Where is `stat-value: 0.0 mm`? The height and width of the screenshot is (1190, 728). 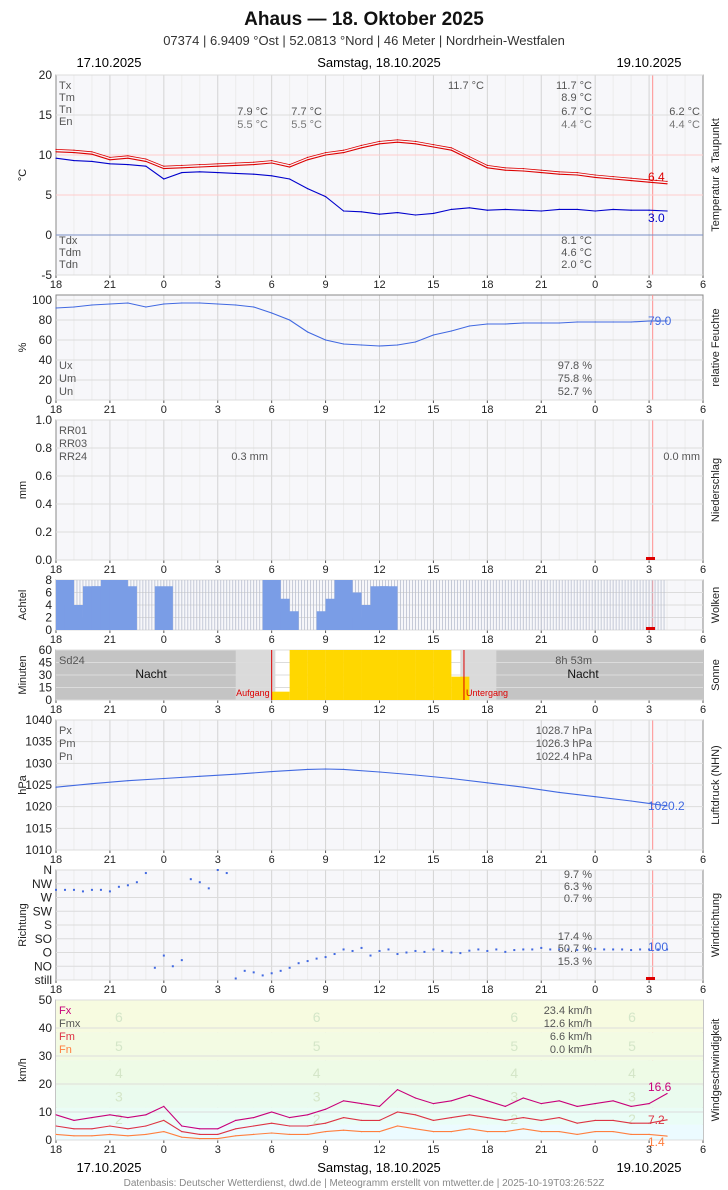 stat-value: 0.0 mm is located at coordinates (681, 457).